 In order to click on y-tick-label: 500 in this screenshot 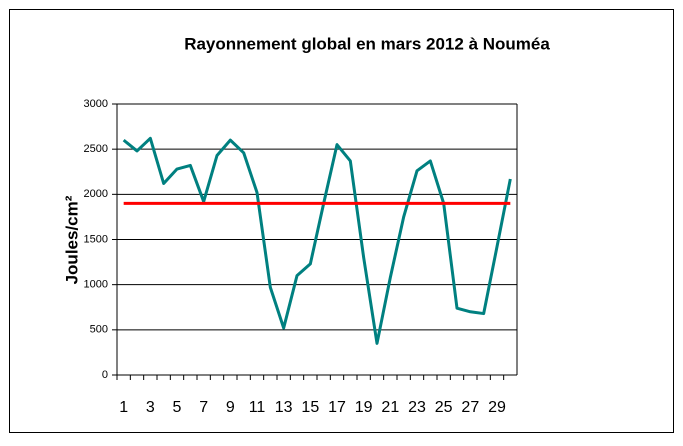, I will do `click(99, 330)`.